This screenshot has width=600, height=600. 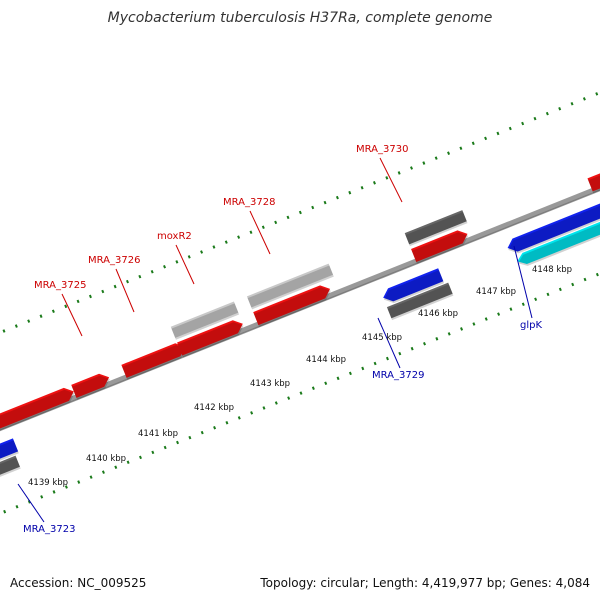 What do you see at coordinates (398, 375) in the screenshot?
I see `gene-label-reverse: MRA_3729` at bounding box center [398, 375].